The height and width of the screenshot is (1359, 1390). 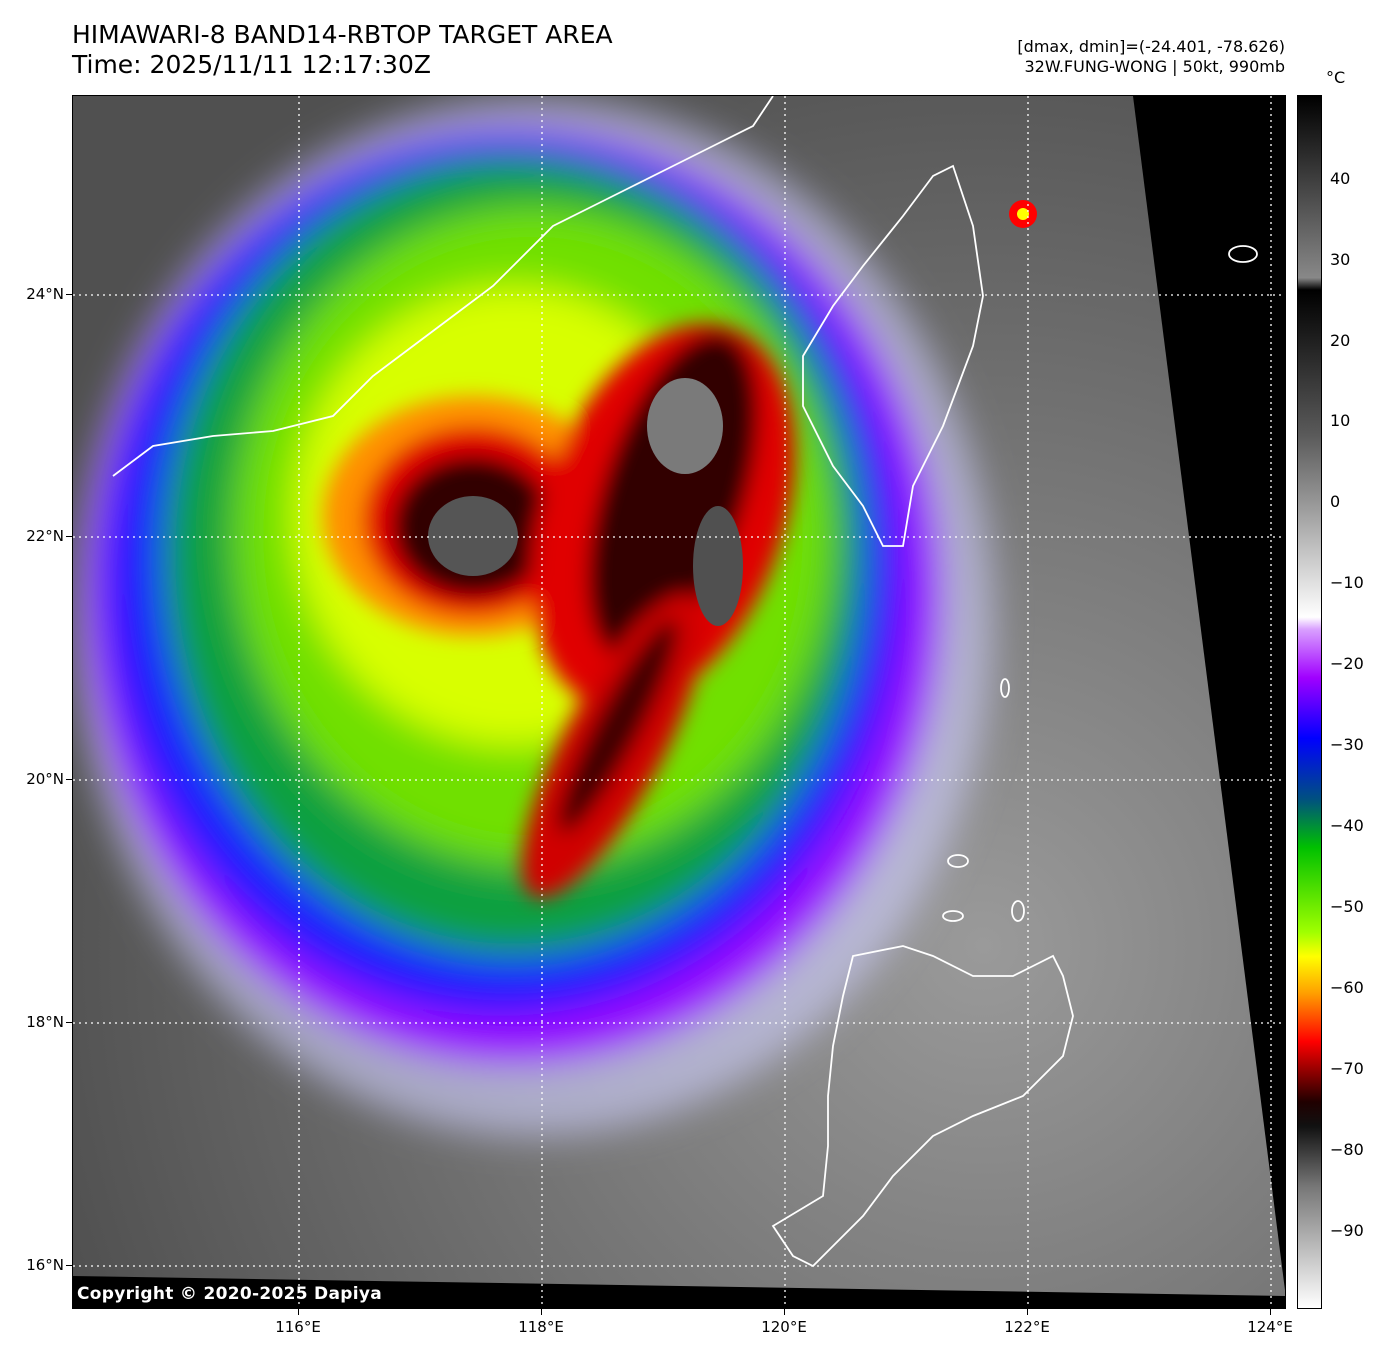 I want to click on copyright-text: Copyright © 2020-2025 Dapiya, so click(x=229, y=1294).